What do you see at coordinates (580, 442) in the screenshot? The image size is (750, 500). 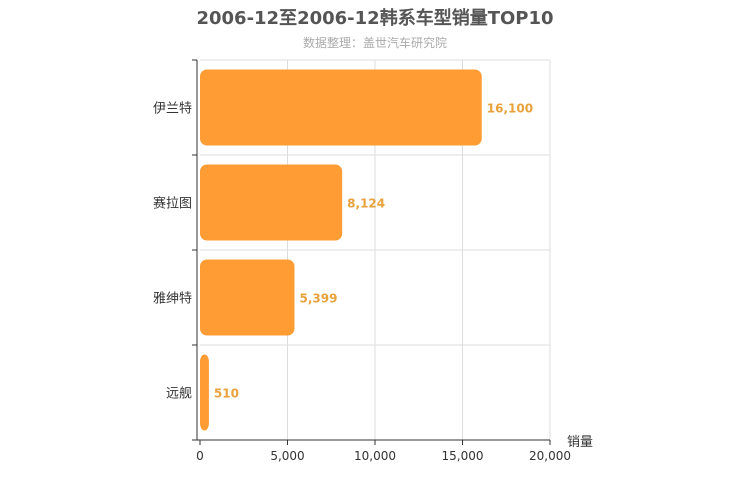 I see `x-axis-unit-label: 销量` at bounding box center [580, 442].